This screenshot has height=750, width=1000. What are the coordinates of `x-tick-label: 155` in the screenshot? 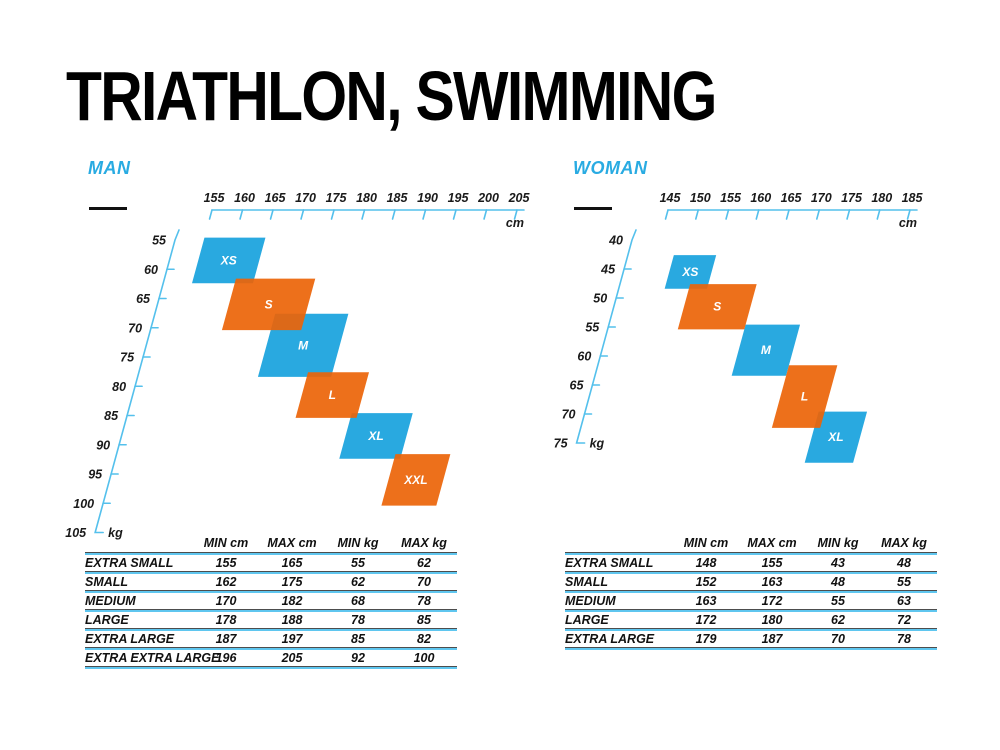 It's located at (215, 198).